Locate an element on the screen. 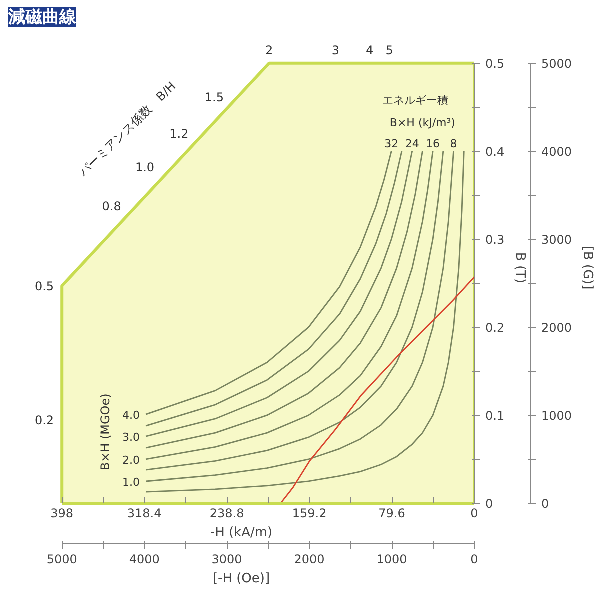  y-tick-label: 0.5 is located at coordinates (495, 63).